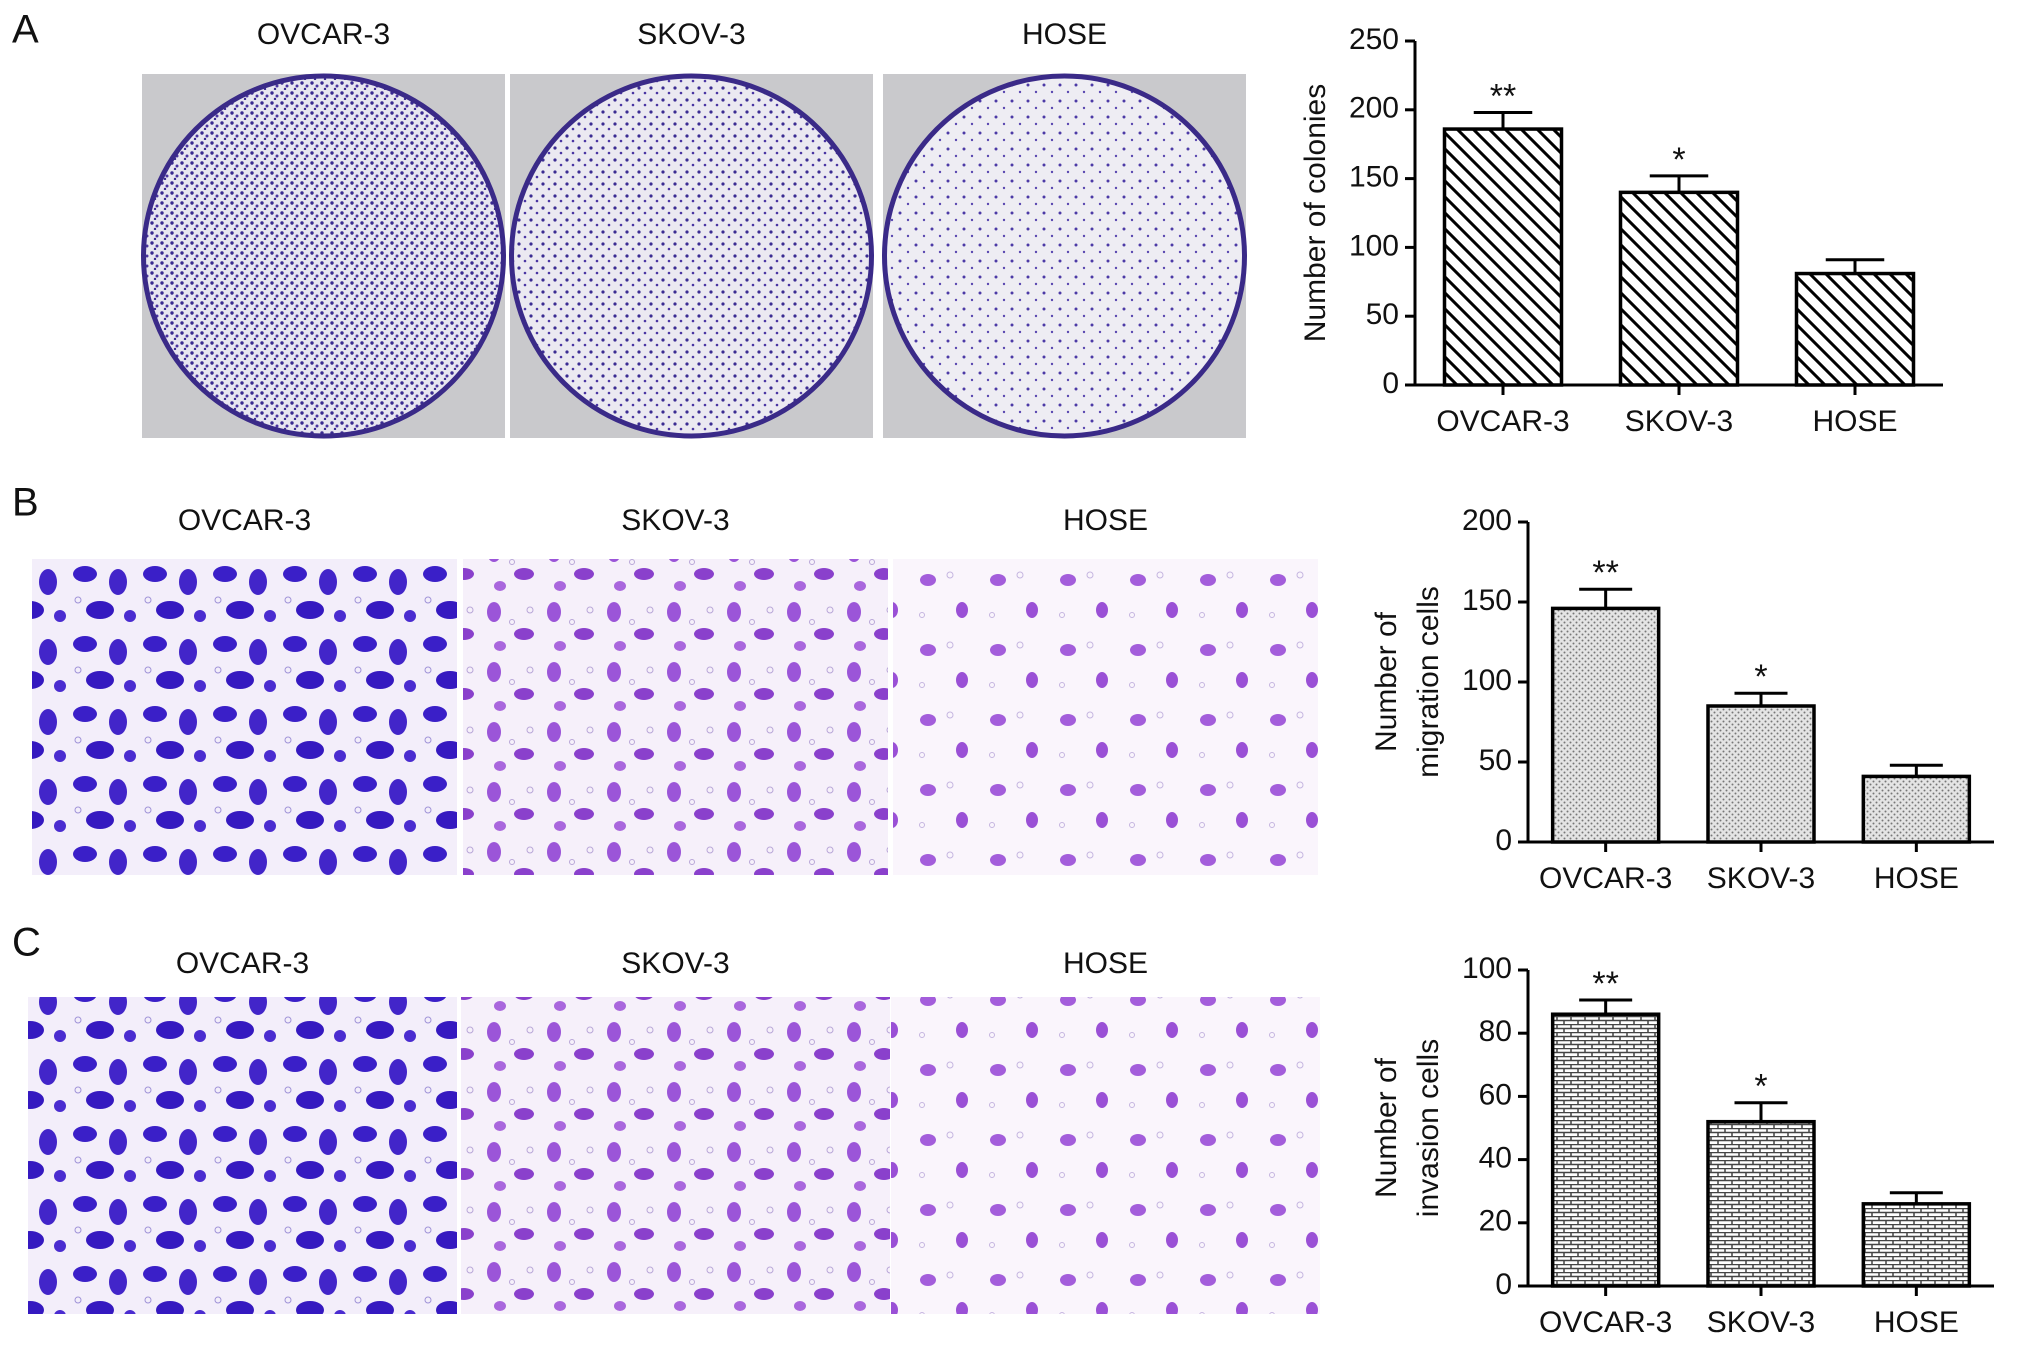 The width and height of the screenshot is (2031, 1350). Describe the element at coordinates (1428, 1128) in the screenshot. I see `y-axis-label: invasion cells` at that location.